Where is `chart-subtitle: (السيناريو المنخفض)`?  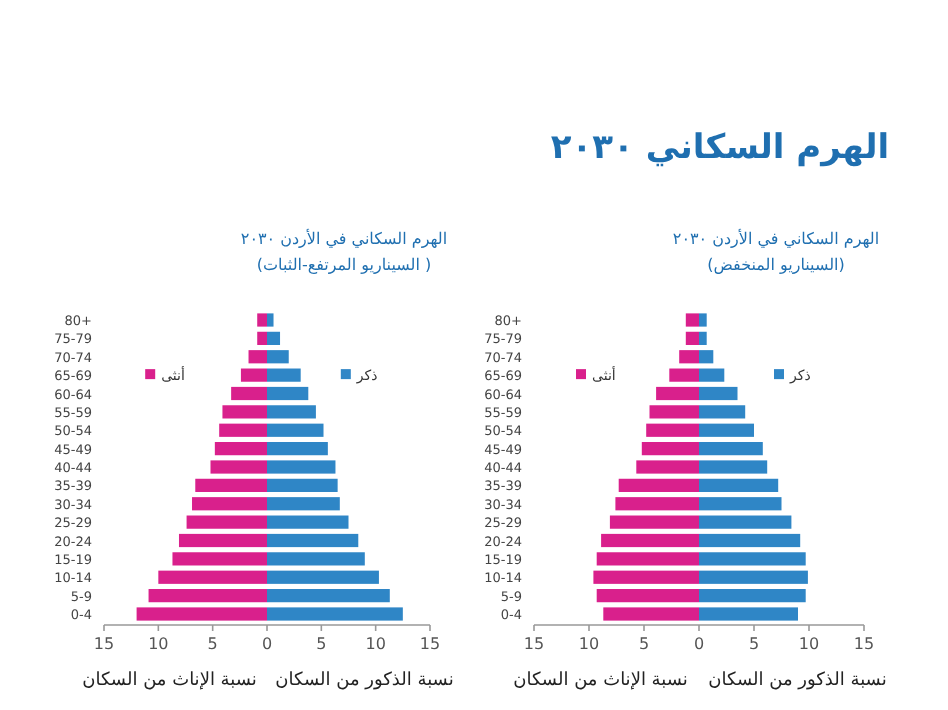
chart-subtitle: (السيناريو المنخفض) is located at coordinates (776, 265).